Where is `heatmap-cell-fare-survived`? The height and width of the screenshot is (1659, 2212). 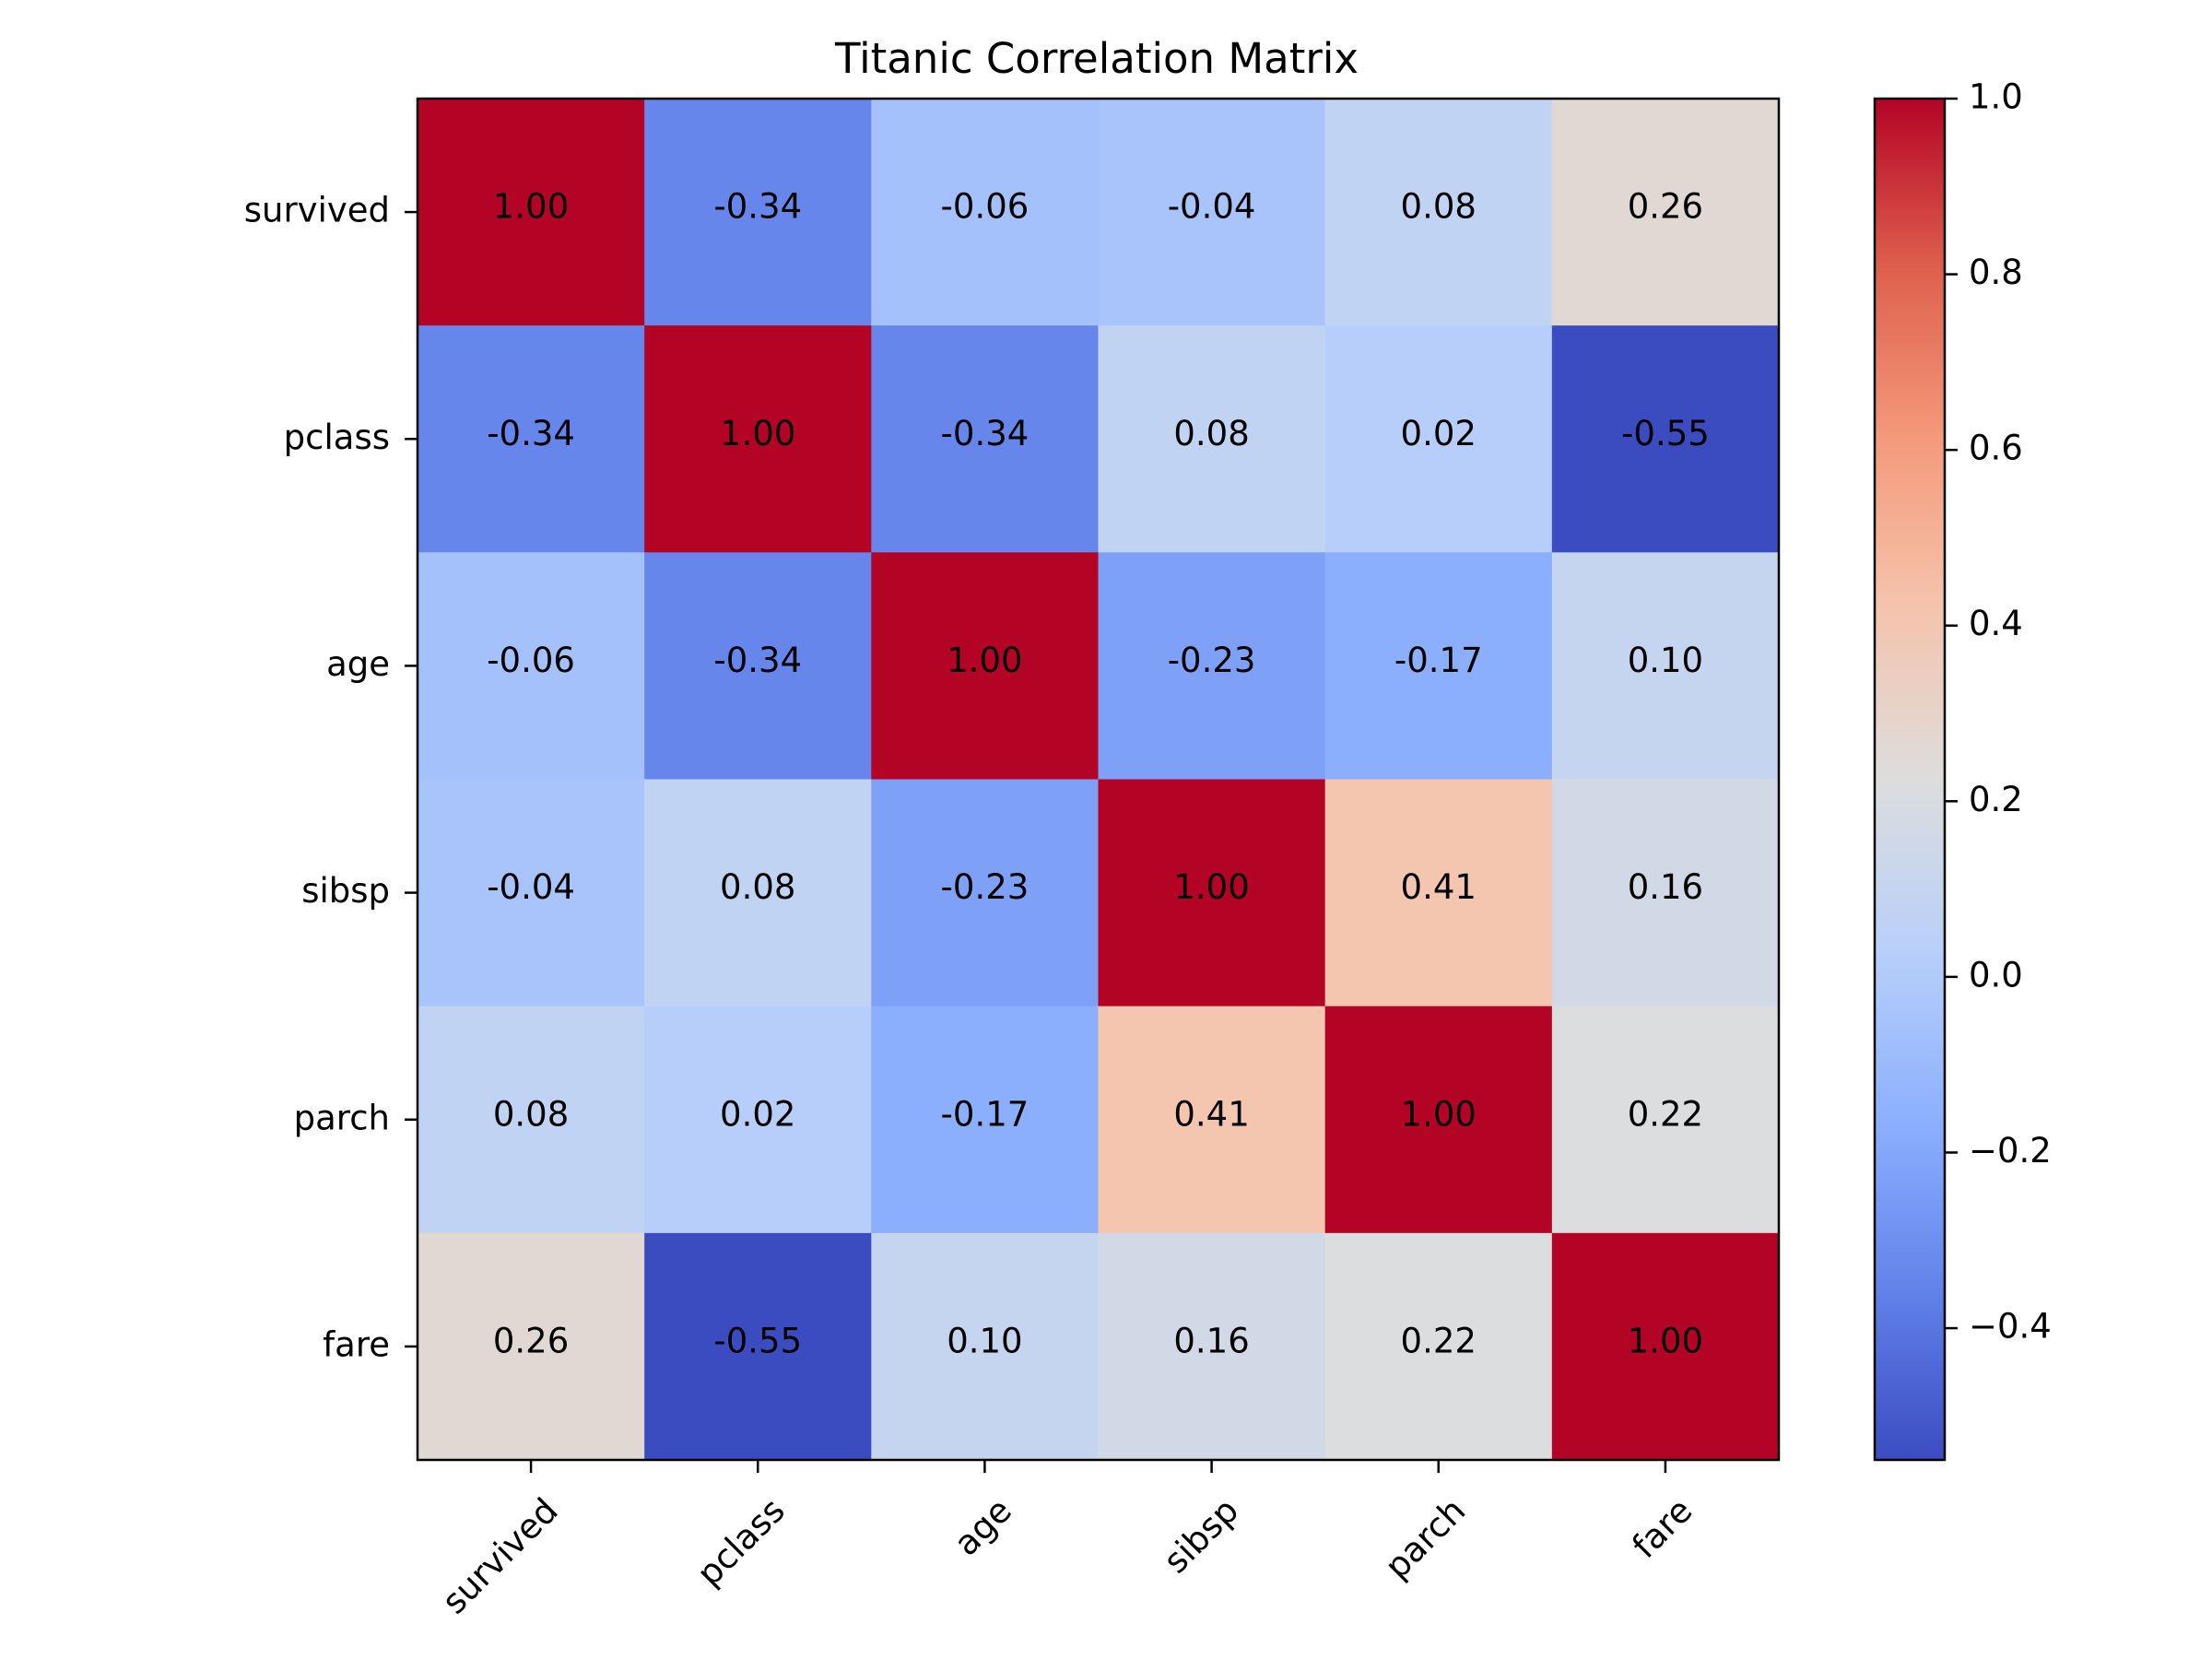
heatmap-cell-fare-survived is located at coordinates (531, 1346).